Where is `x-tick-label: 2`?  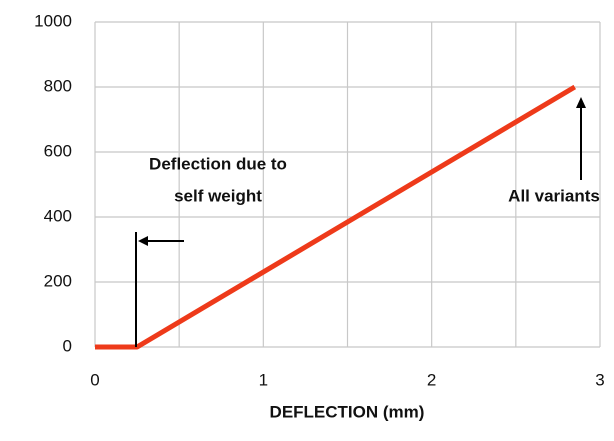 x-tick-label: 2 is located at coordinates (431, 379).